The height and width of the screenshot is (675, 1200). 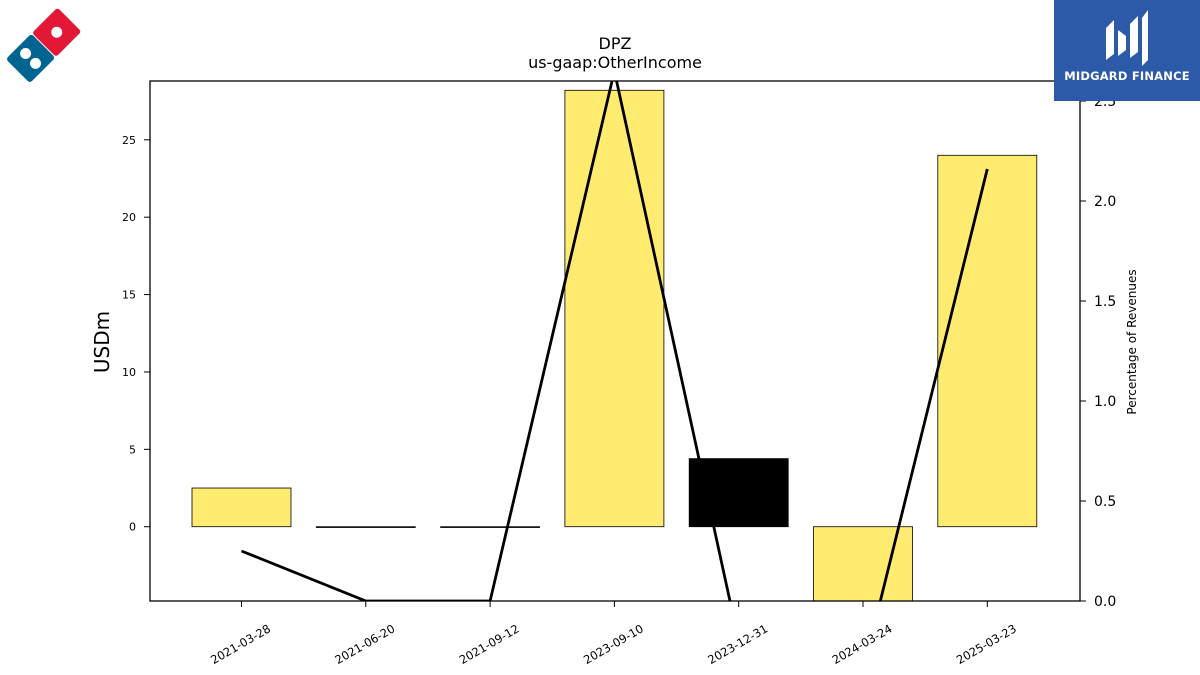 What do you see at coordinates (489, 644) in the screenshot?
I see `x-tick-label: 2021-09-12` at bounding box center [489, 644].